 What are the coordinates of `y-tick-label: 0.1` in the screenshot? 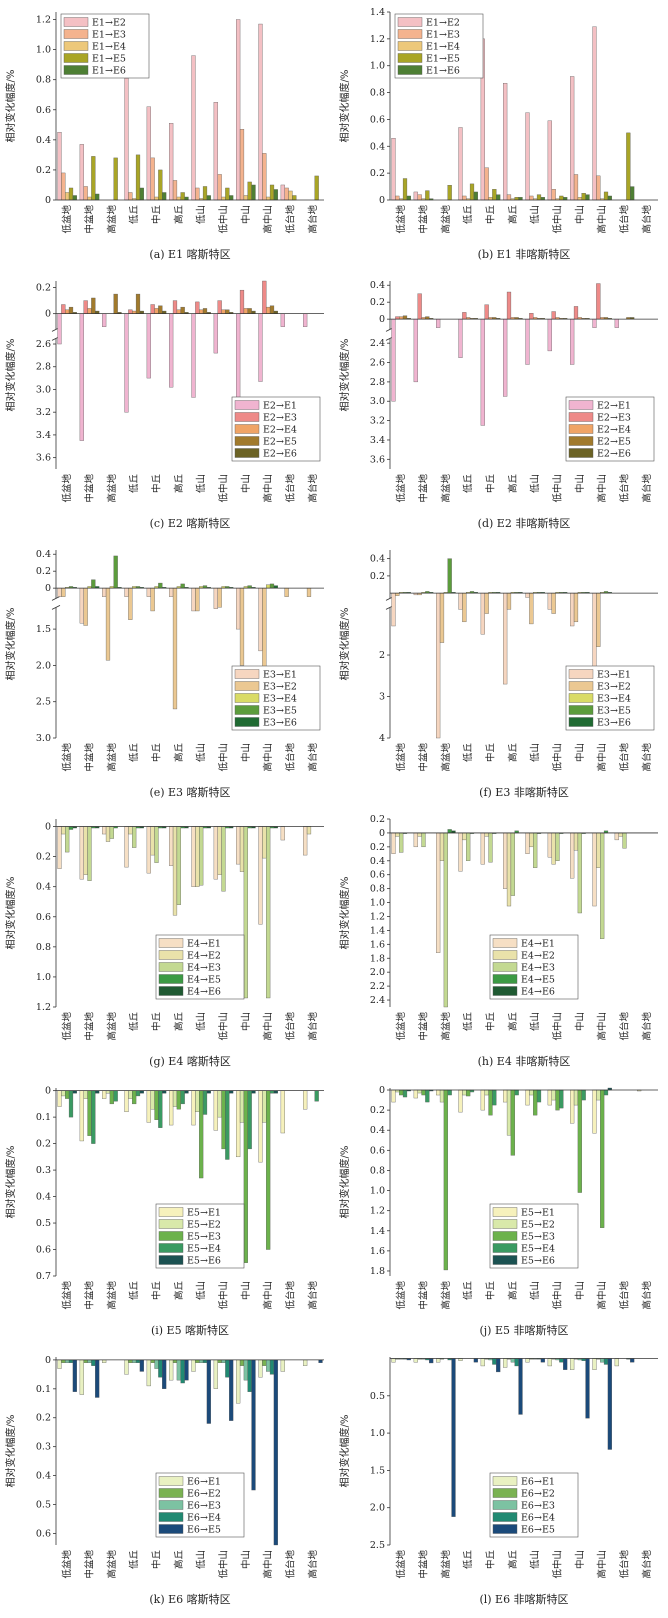 It's located at (43, 1117).